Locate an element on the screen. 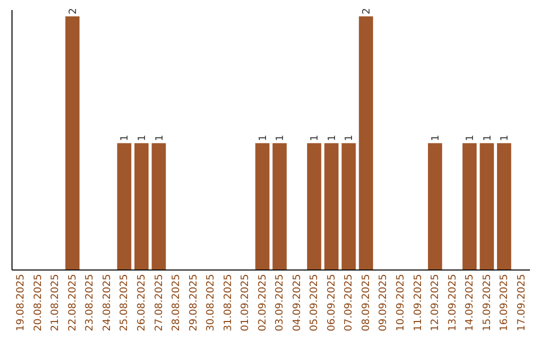 The height and width of the screenshot is (340, 540). x-tick-label: 23.08.2025 is located at coordinates (90, 303).